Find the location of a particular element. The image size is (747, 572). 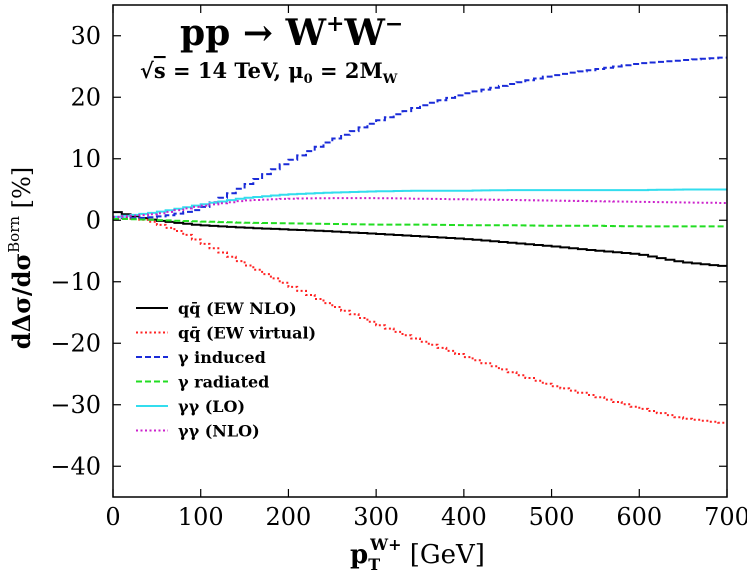

y-tick-label: 0 is located at coordinates (93, 220).